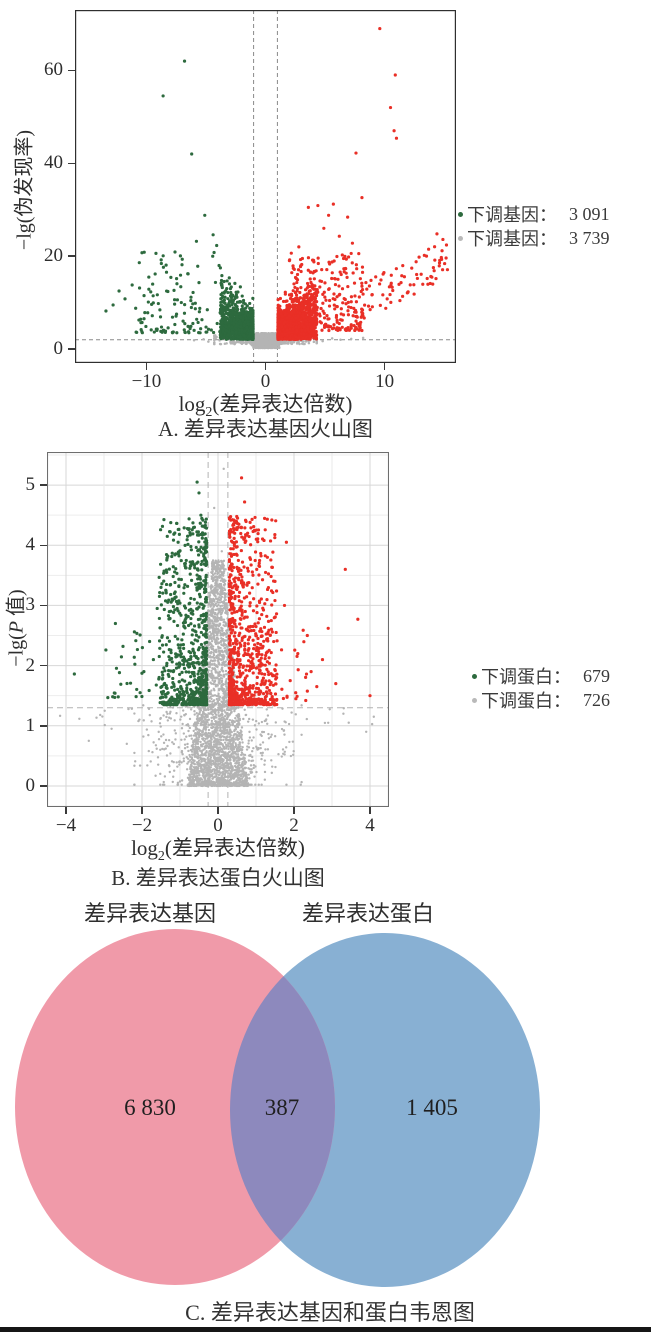 Image resolution: width=651 pixels, height=1332 pixels. Describe the element at coordinates (30, 605) in the screenshot. I see `y-tick-label: 3` at that location.